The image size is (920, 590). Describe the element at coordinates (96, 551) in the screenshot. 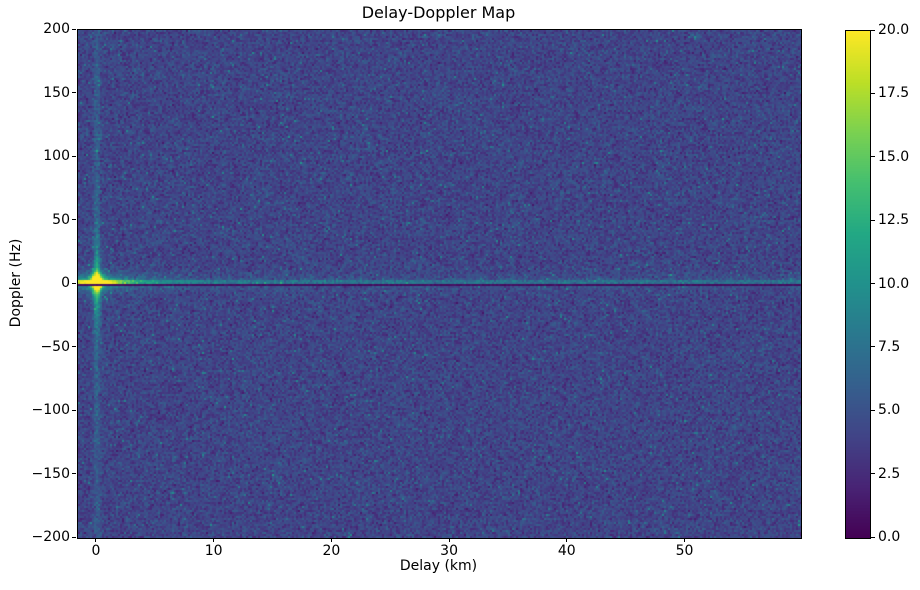

I see `x-tick-label: 0` at that location.